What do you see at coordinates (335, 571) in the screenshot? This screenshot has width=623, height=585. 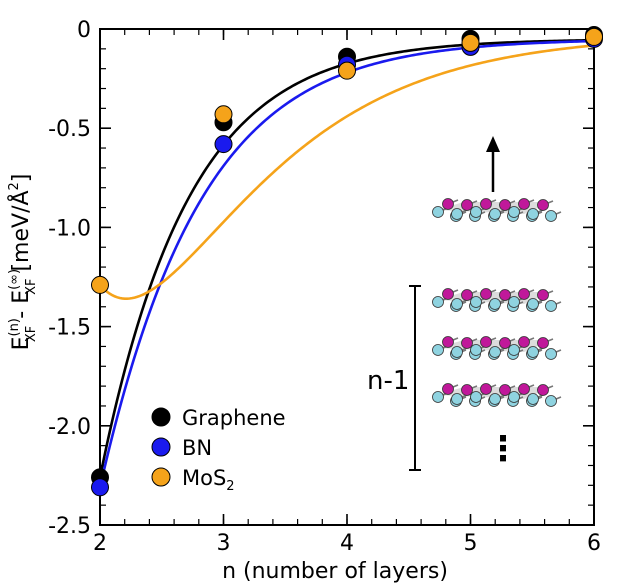 I see `x-axis-label: n (number of layers)` at bounding box center [335, 571].